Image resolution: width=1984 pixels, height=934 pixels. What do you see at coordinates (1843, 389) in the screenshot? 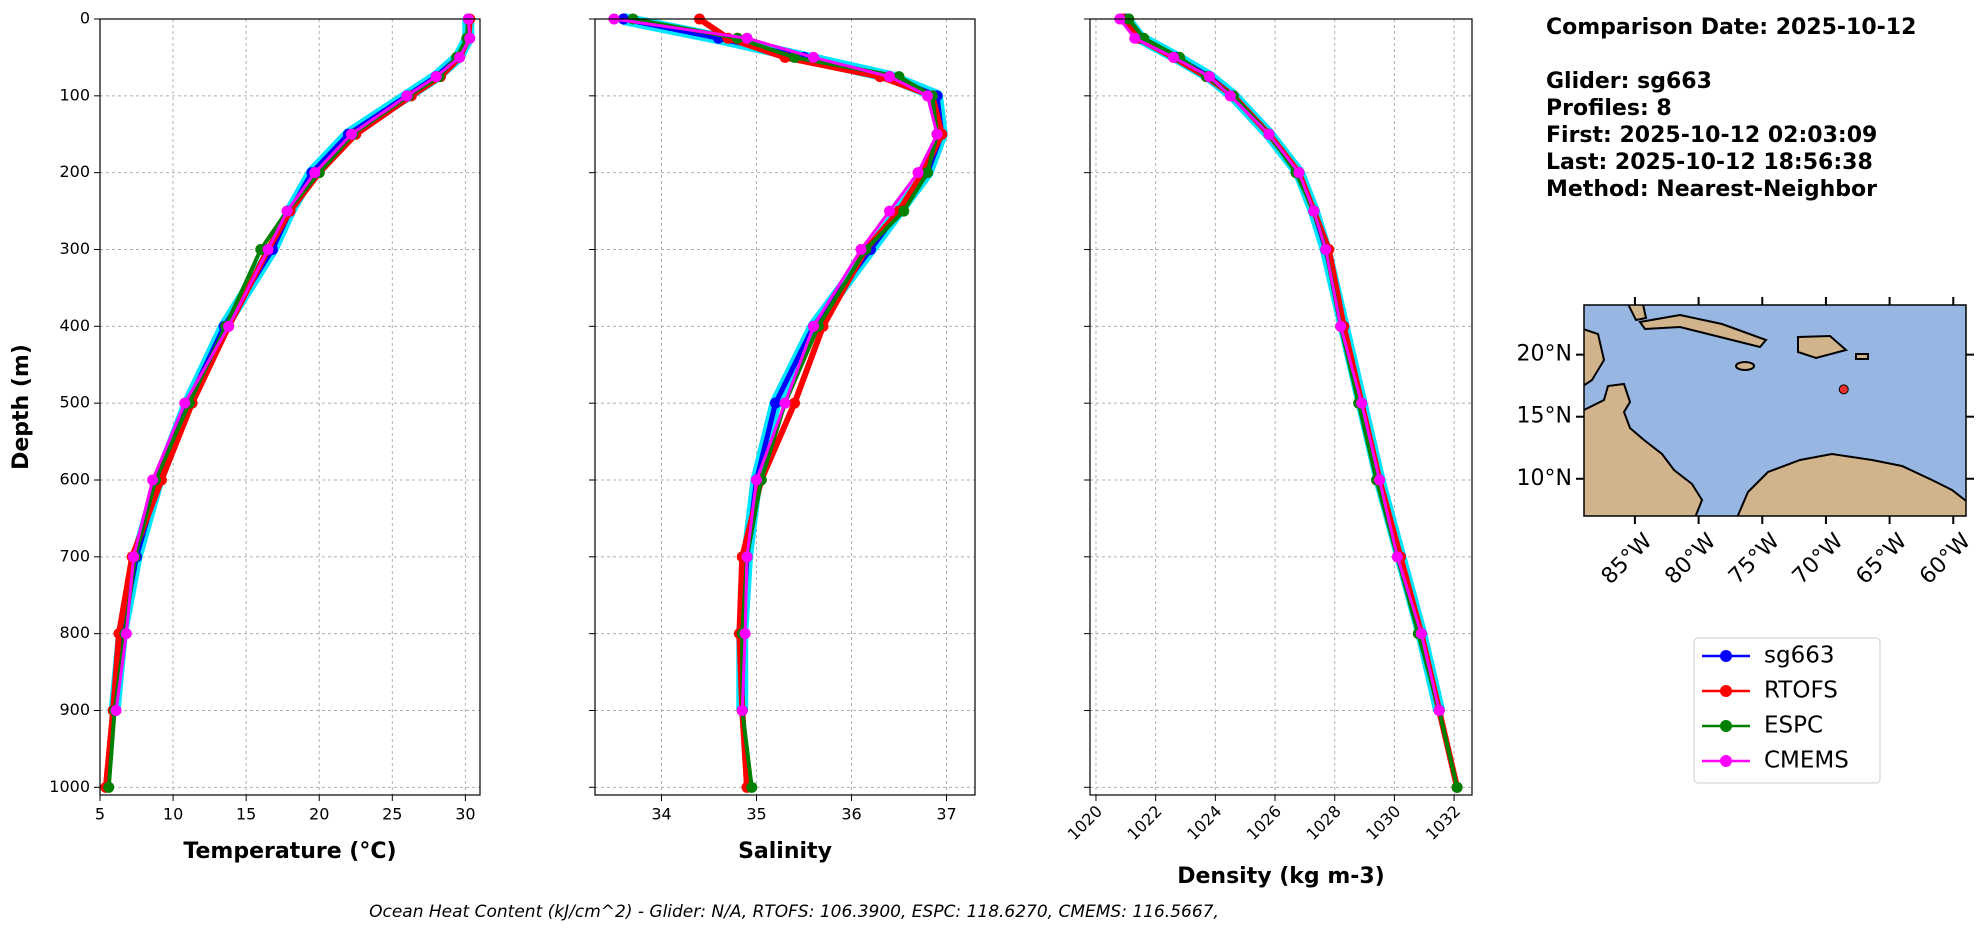
I see `glider-position` at bounding box center [1843, 389].